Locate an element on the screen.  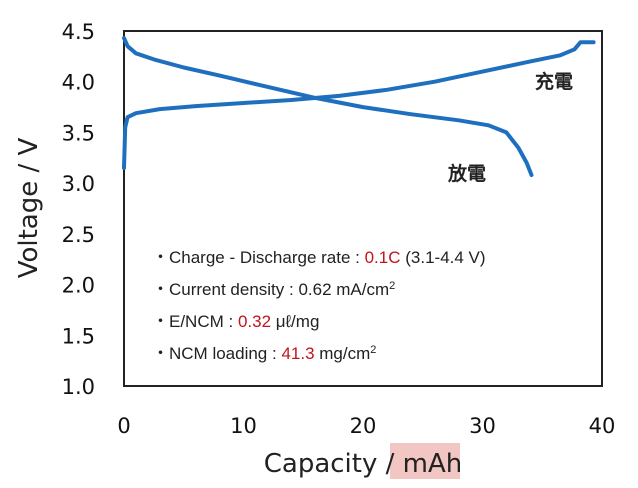
y-tick-label: 1.0 is located at coordinates (78, 387).